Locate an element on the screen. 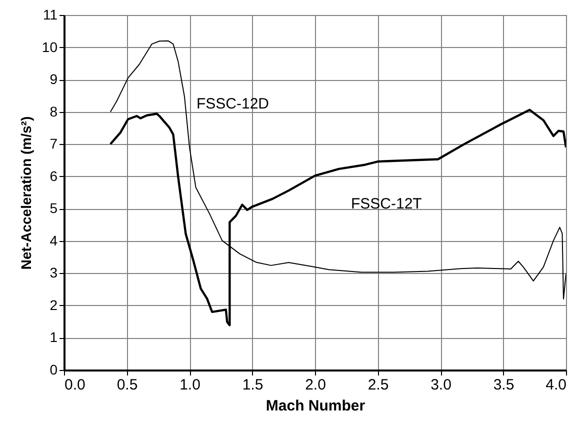 The height and width of the screenshot is (437, 582). x-tick-label: 0.5 is located at coordinates (127, 385).